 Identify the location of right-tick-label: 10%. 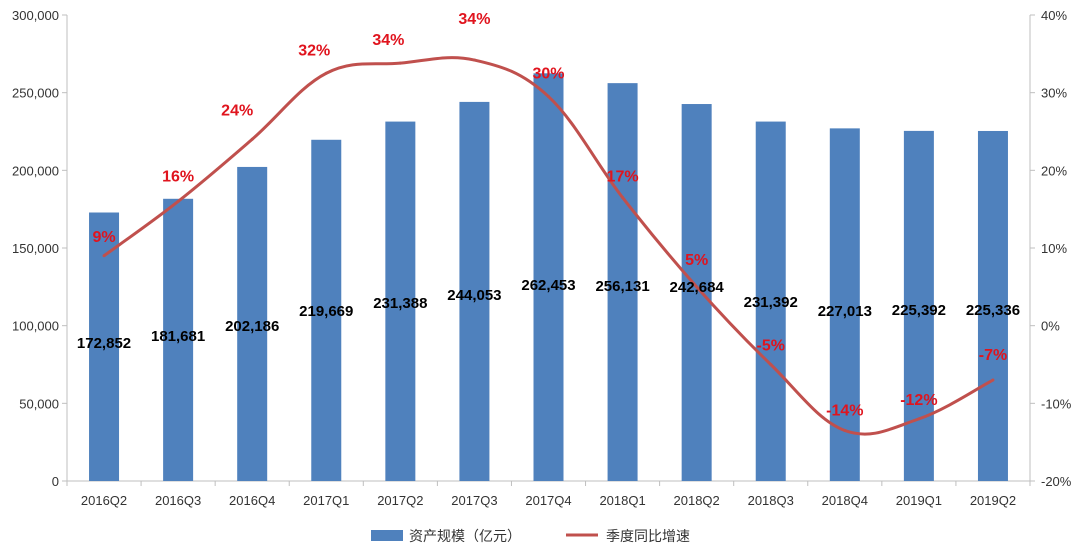
(1054, 248).